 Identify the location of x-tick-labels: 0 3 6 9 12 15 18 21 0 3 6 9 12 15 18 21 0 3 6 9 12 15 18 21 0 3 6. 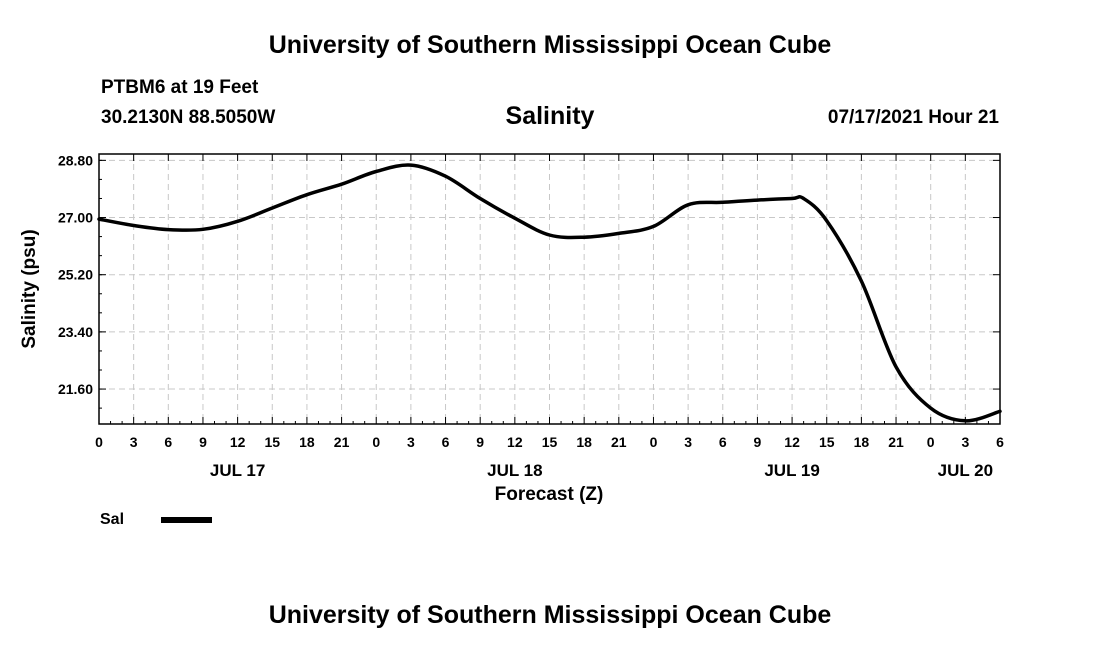
(549, 442).